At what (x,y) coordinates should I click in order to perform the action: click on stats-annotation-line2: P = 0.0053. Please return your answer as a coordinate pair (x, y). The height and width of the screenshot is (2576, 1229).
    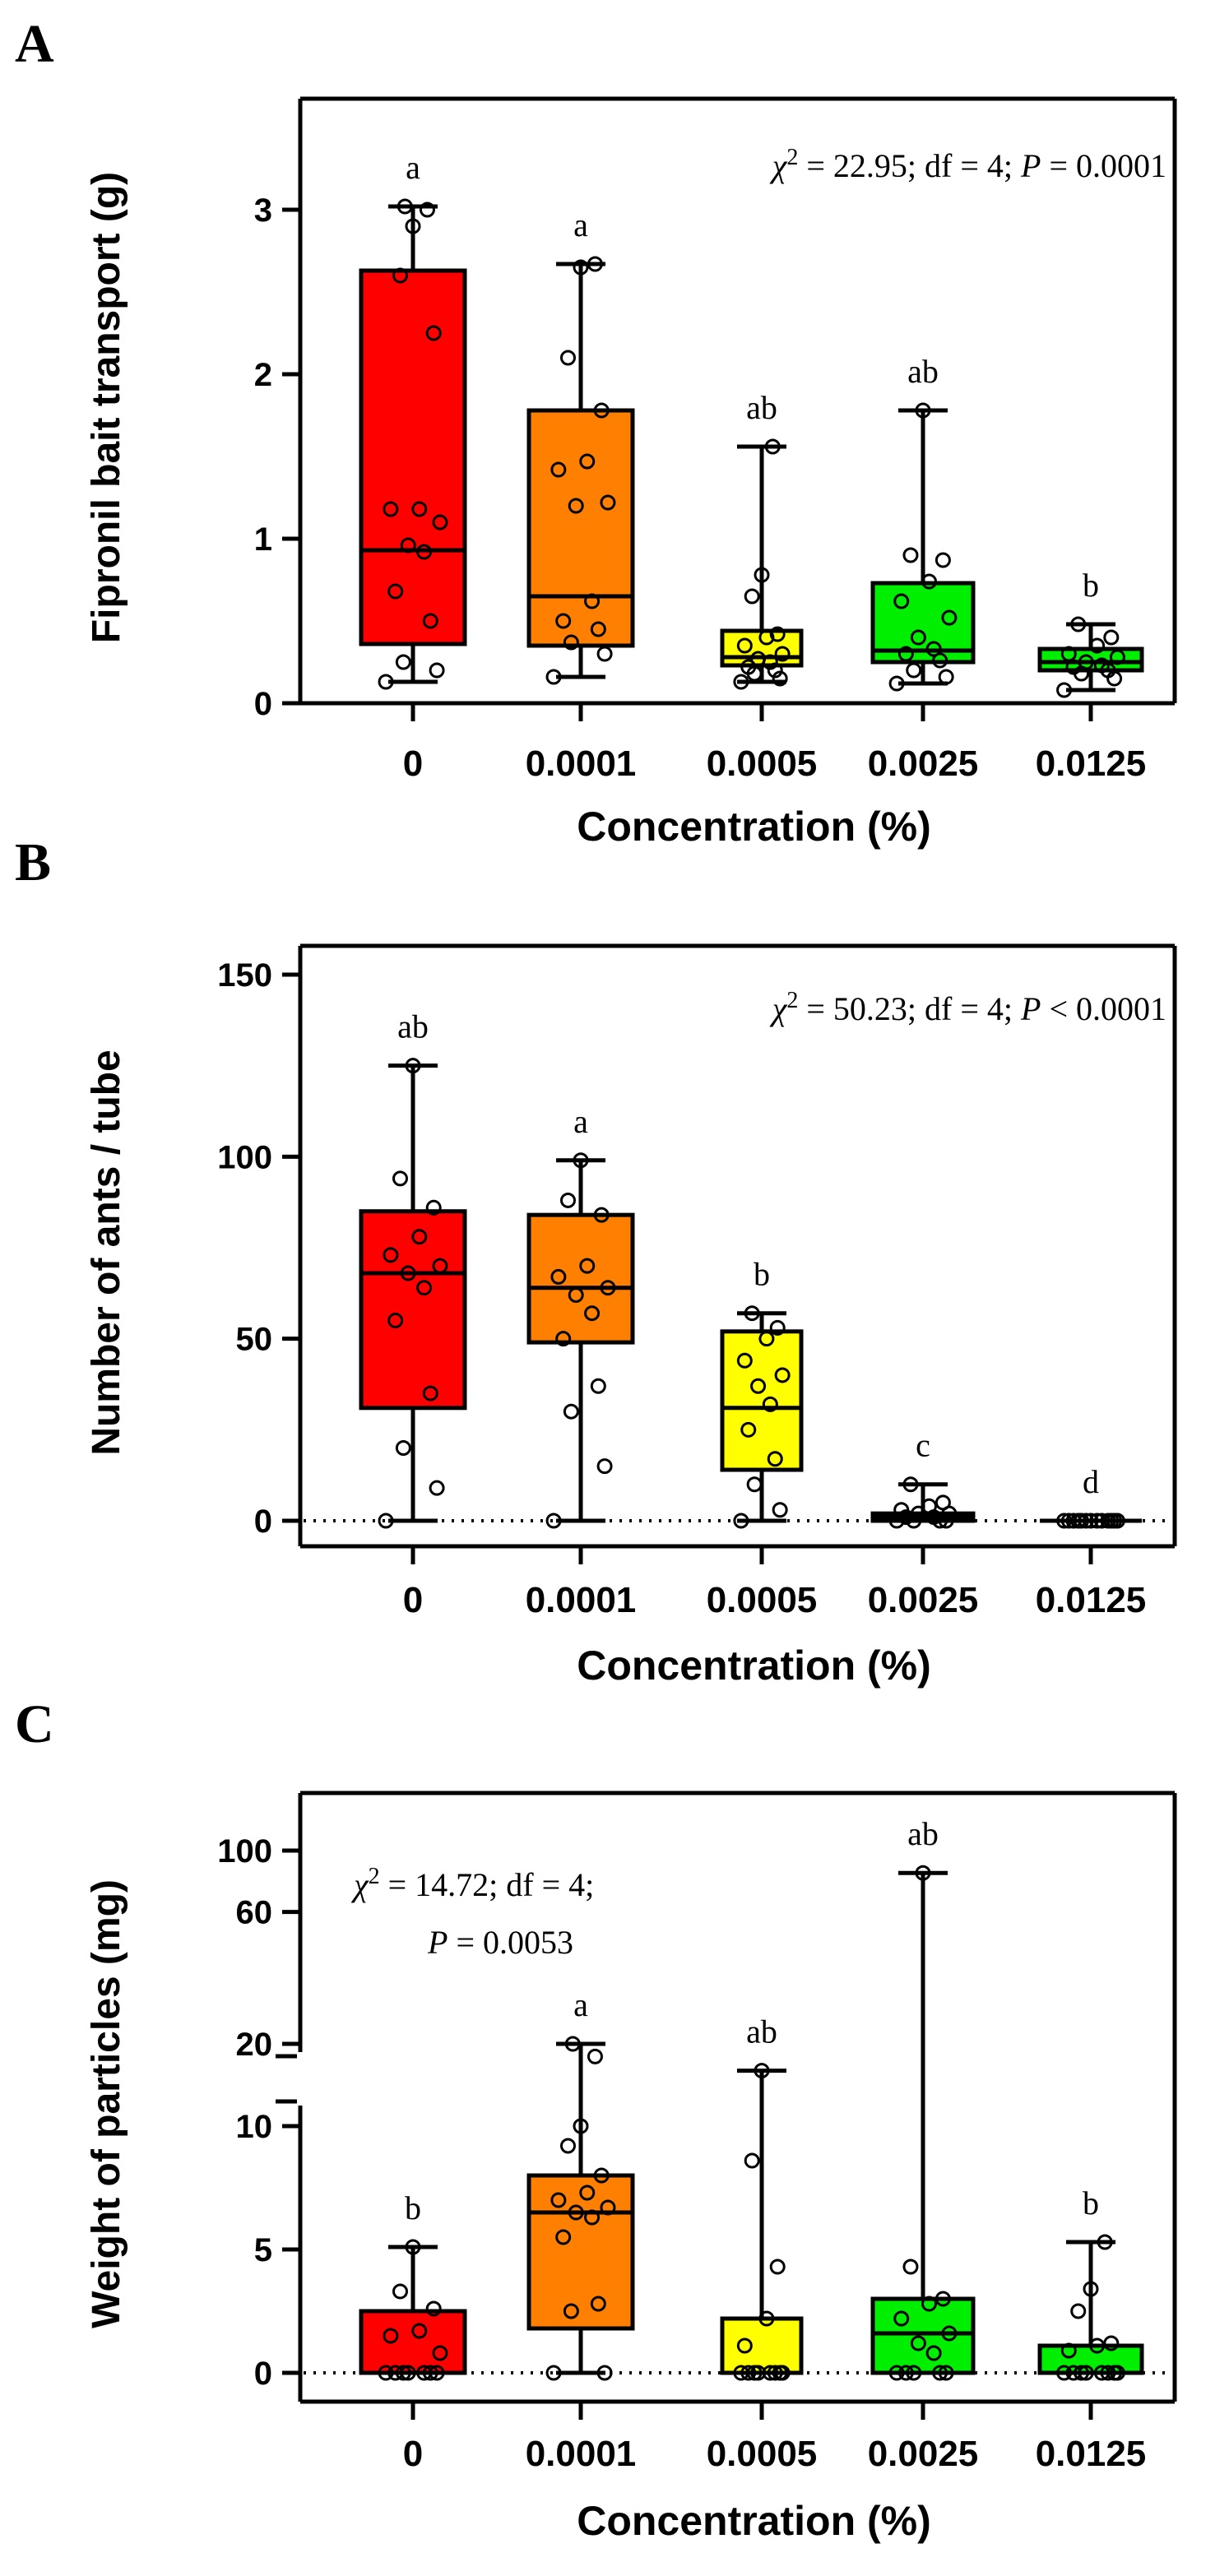
    Looking at the image, I should click on (500, 1943).